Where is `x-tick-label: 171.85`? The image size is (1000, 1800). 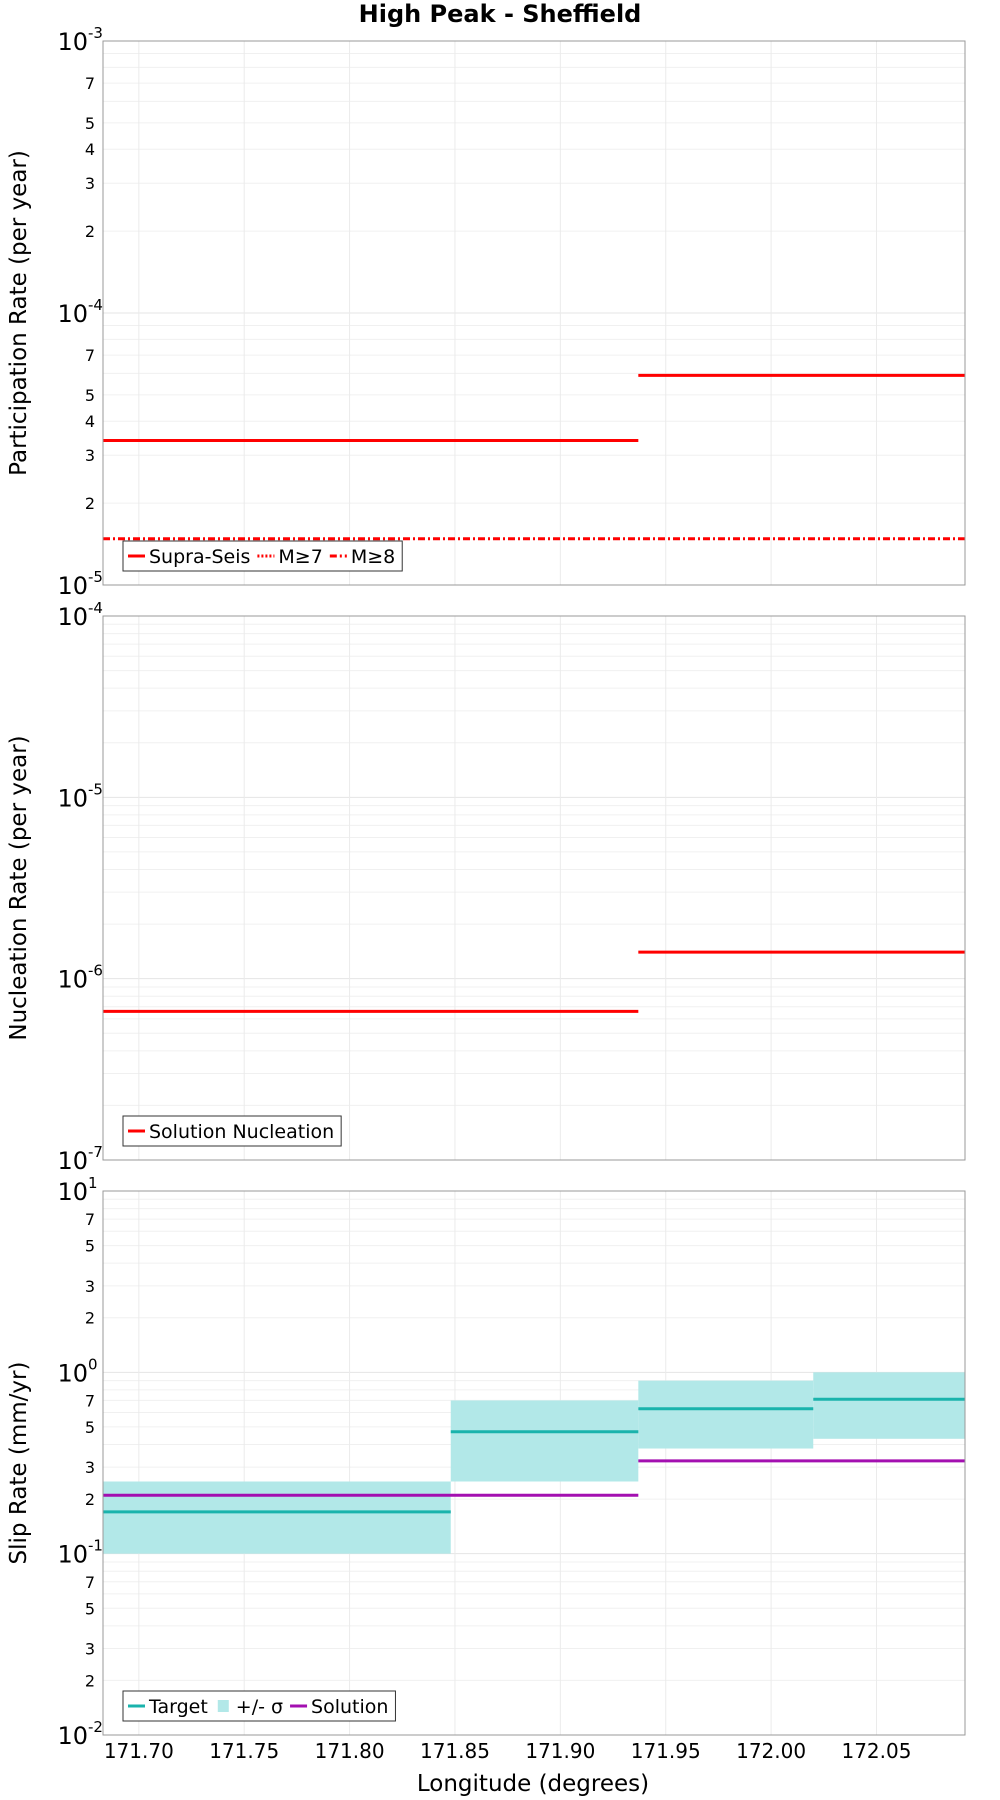 x-tick-label: 171.85 is located at coordinates (455, 1751).